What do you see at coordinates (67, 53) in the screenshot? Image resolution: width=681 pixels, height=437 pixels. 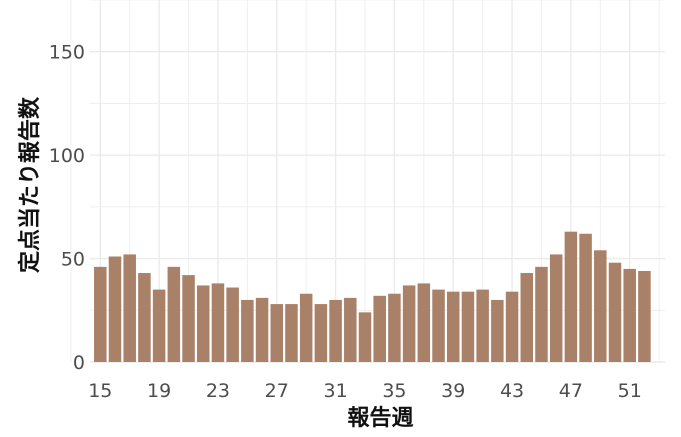 I see `y-tick-label: 150` at bounding box center [67, 53].